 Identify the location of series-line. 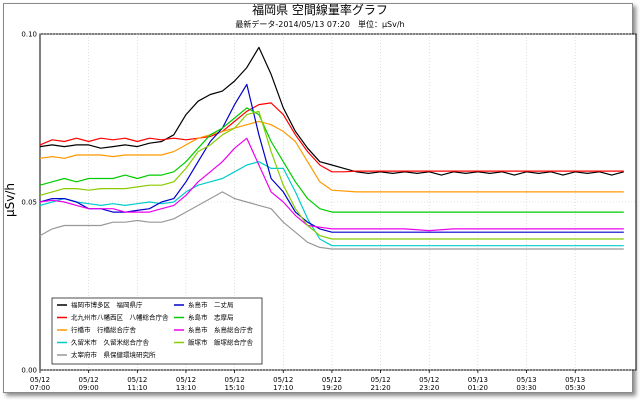
(331, 220).